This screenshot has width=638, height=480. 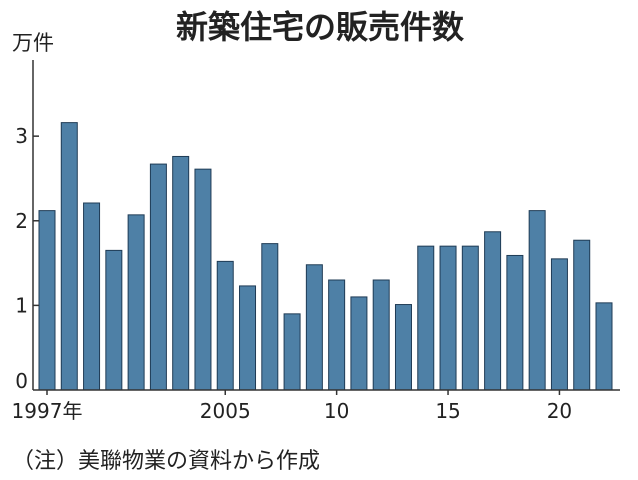 I want to click on x-axis: 1997年 2005 10 15 20, so click(x=316, y=406).